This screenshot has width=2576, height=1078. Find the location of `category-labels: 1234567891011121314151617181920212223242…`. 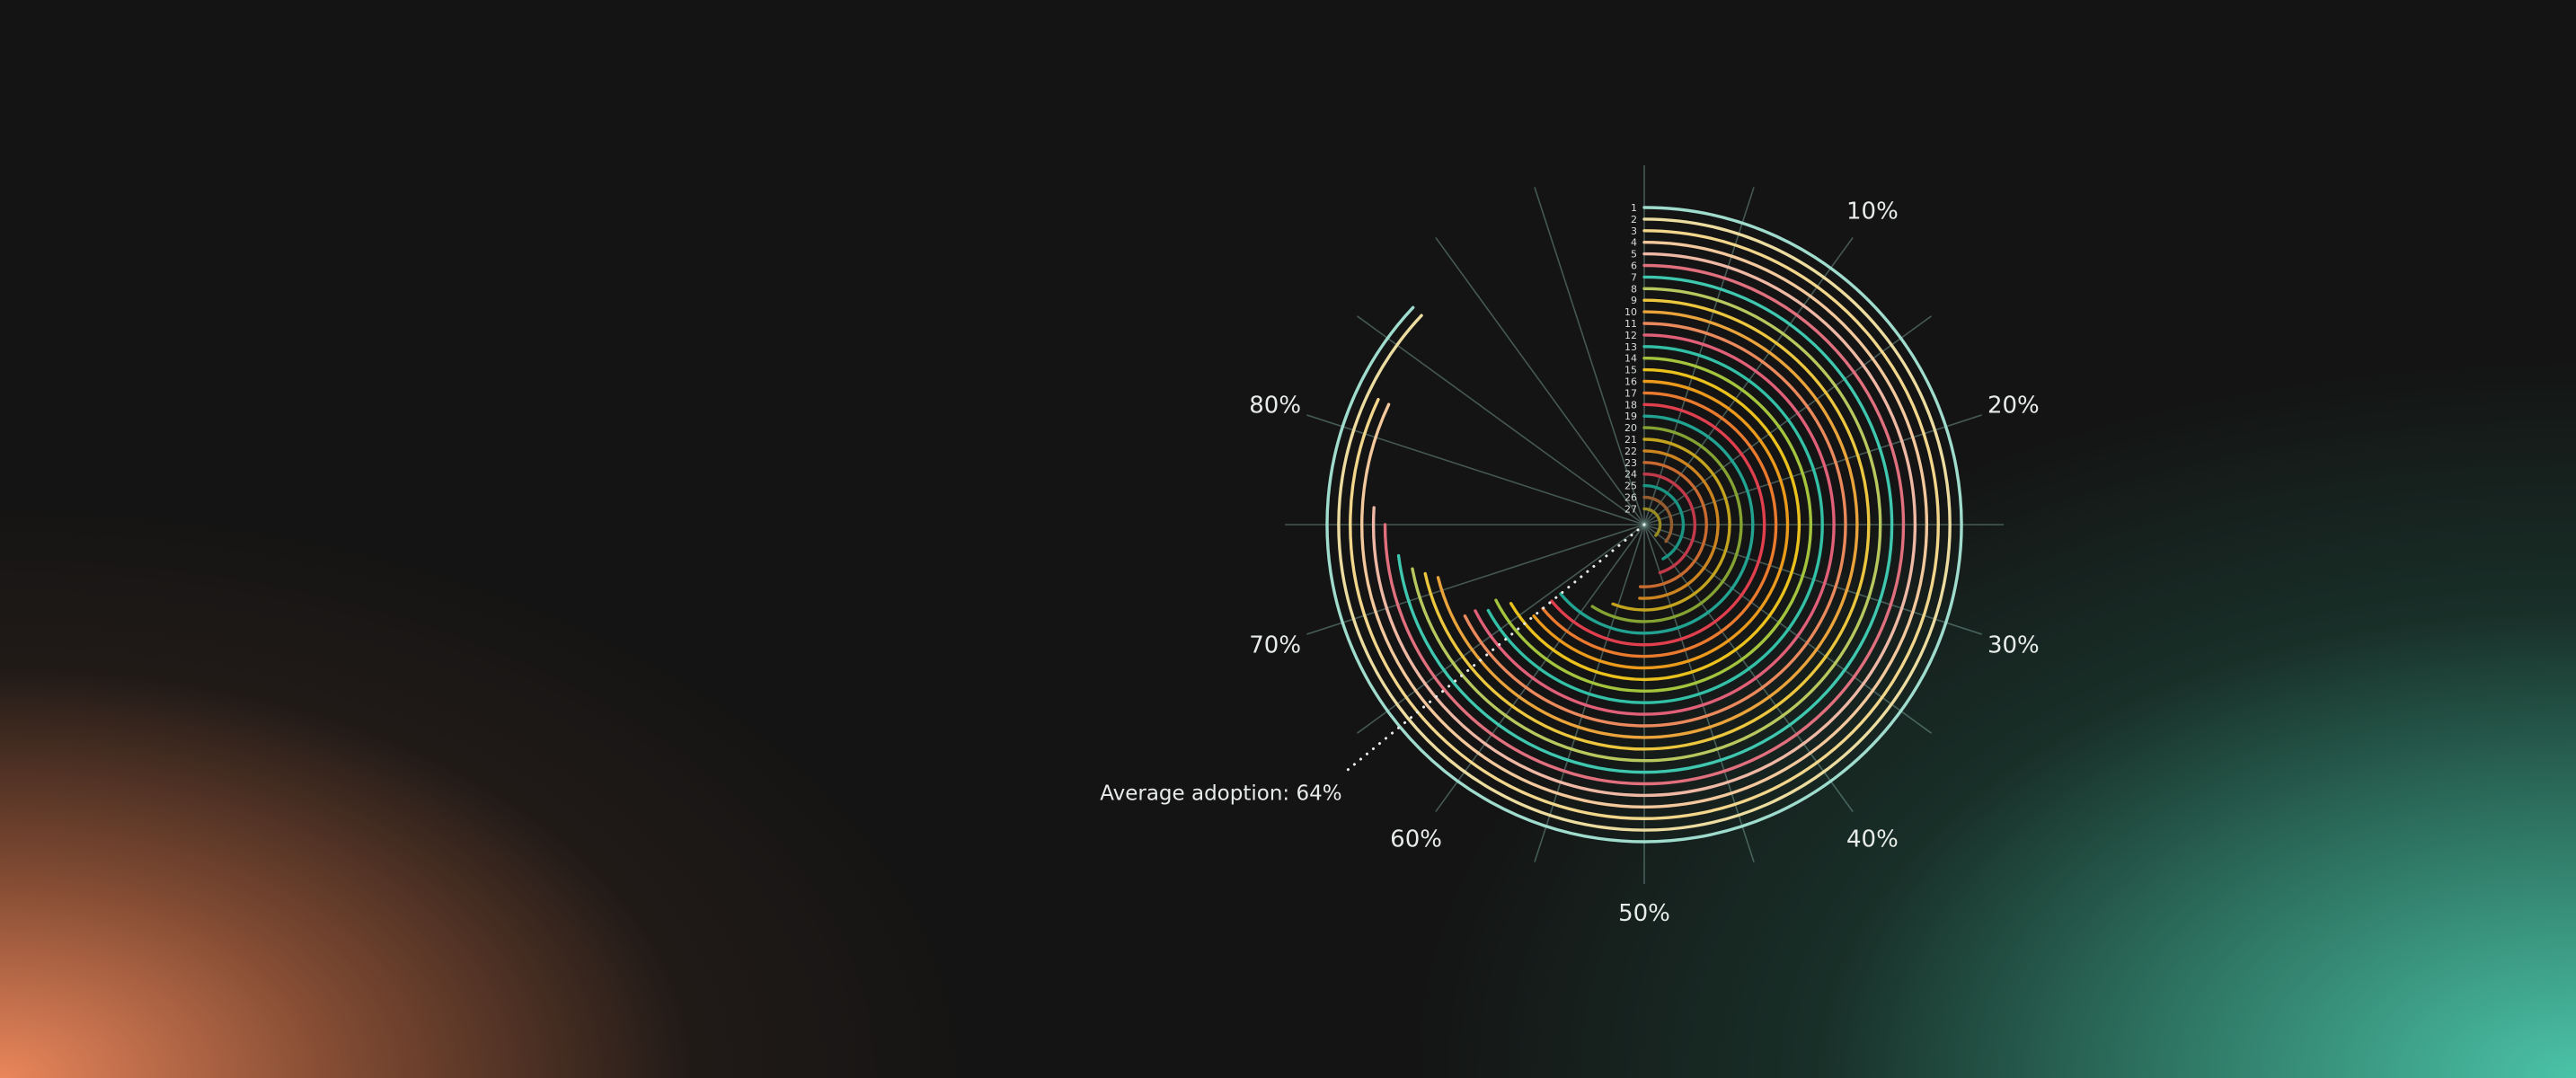

category-labels: 1234567891011121314151617181920212223242… is located at coordinates (1630, 359).